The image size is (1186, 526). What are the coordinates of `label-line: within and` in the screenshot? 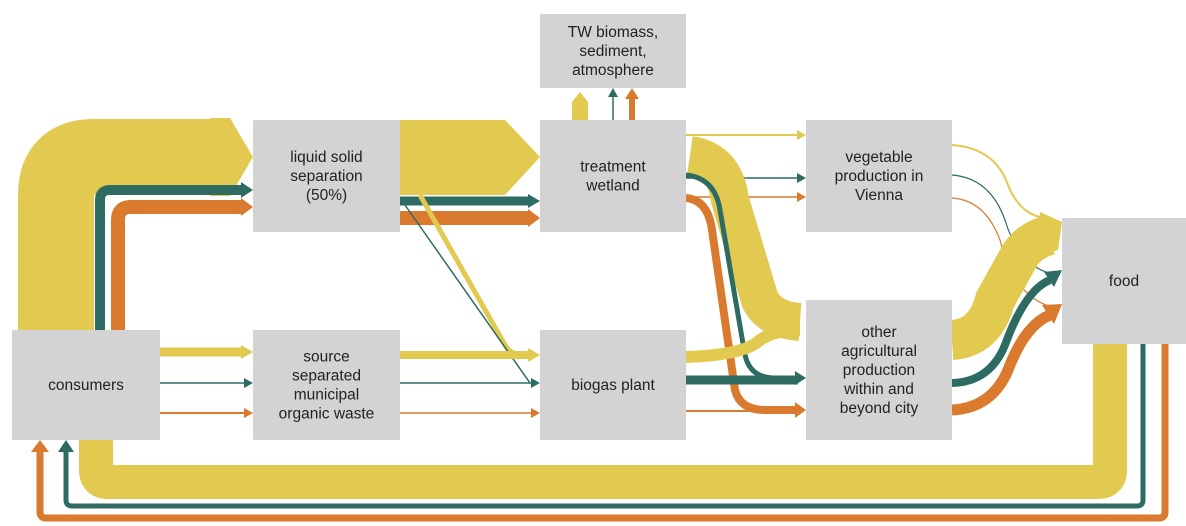 It's located at (878, 389).